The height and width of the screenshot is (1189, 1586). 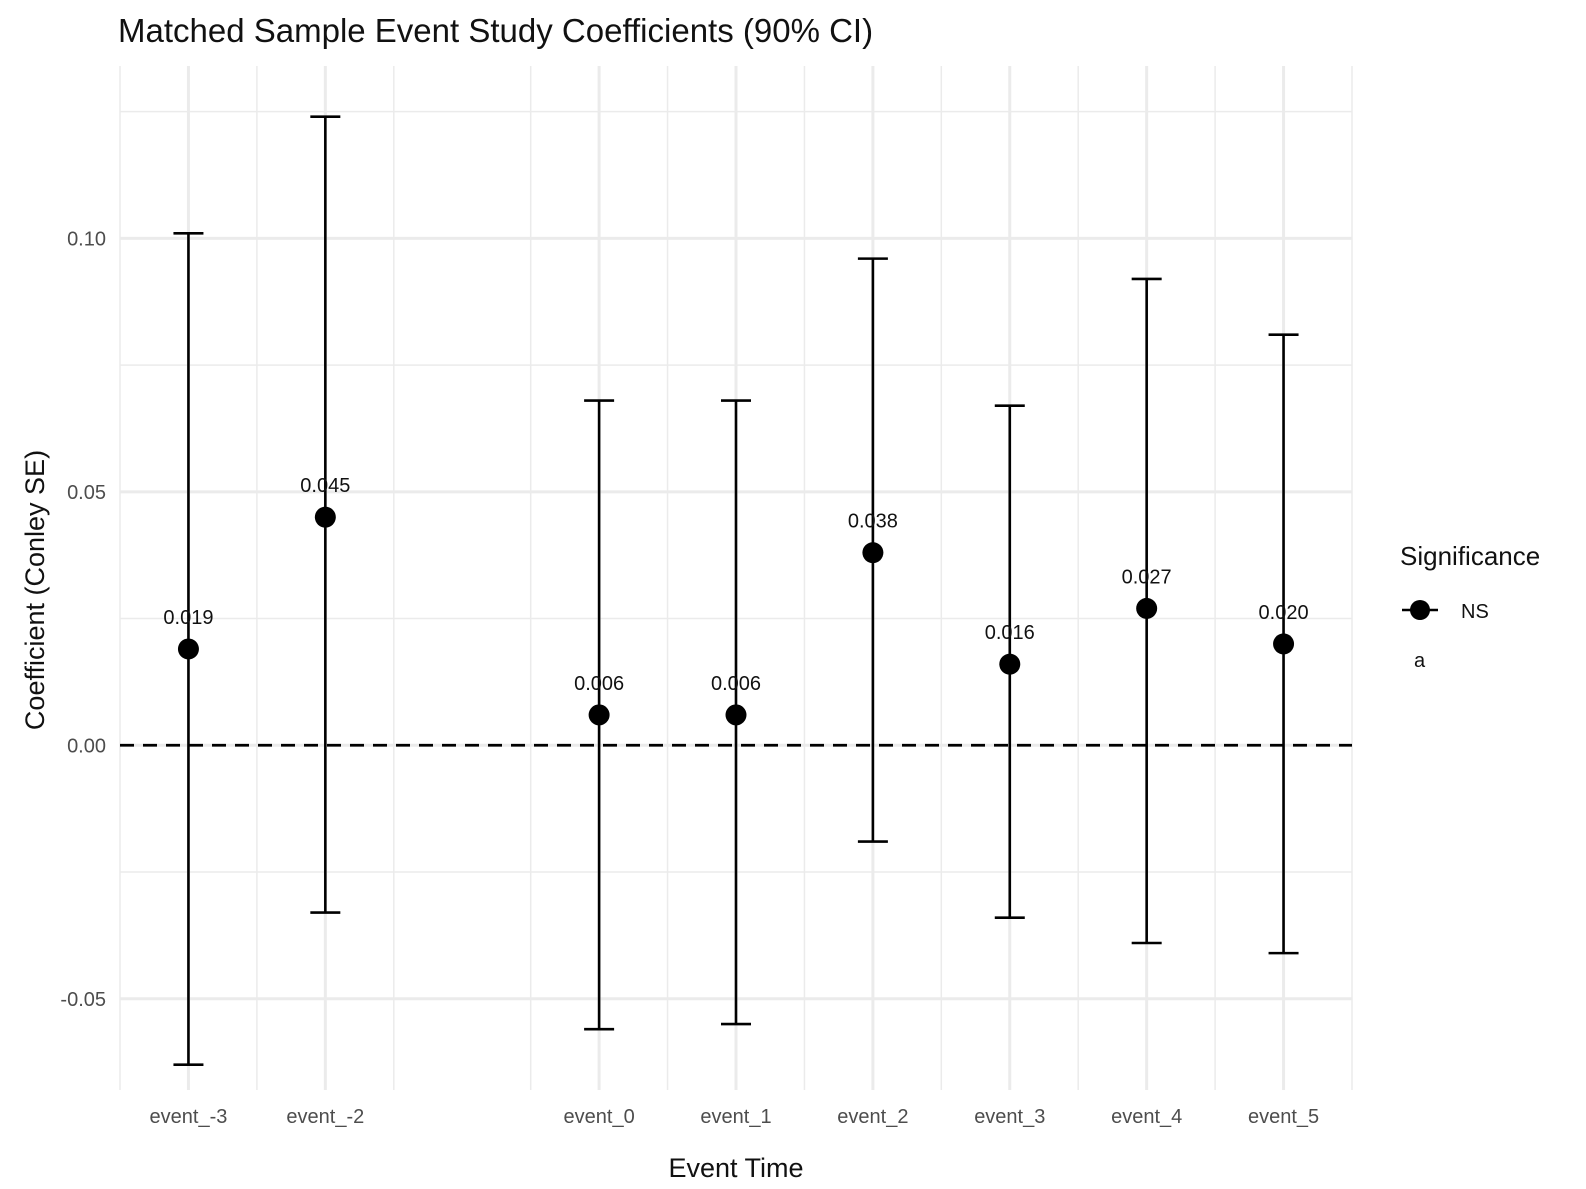 I want to click on data-points, so click(x=736, y=616).